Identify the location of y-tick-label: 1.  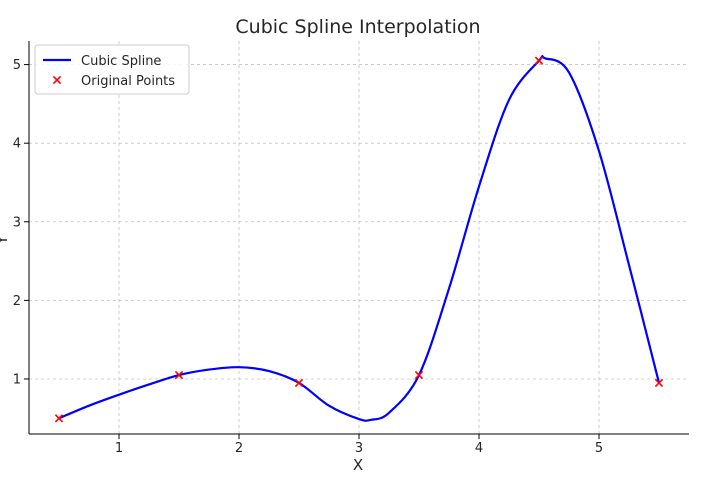
(17, 379).